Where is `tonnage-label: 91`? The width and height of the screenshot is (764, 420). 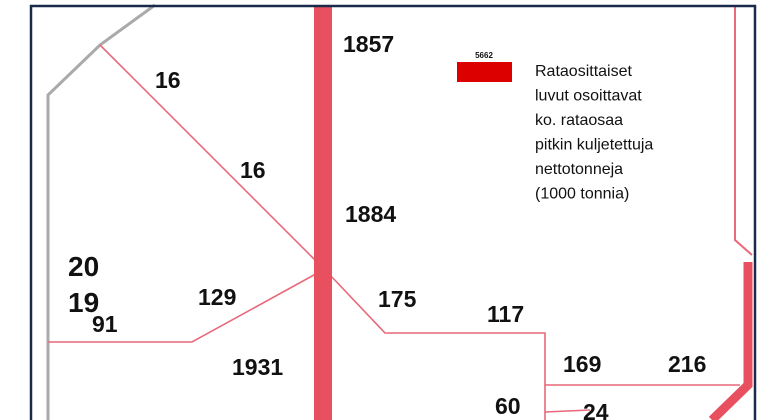 tonnage-label: 91 is located at coordinates (105, 324).